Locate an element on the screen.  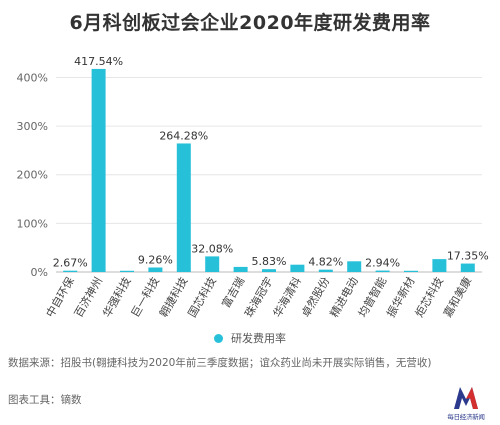
chart-legend: 研发费用率 is located at coordinates (250, 338).